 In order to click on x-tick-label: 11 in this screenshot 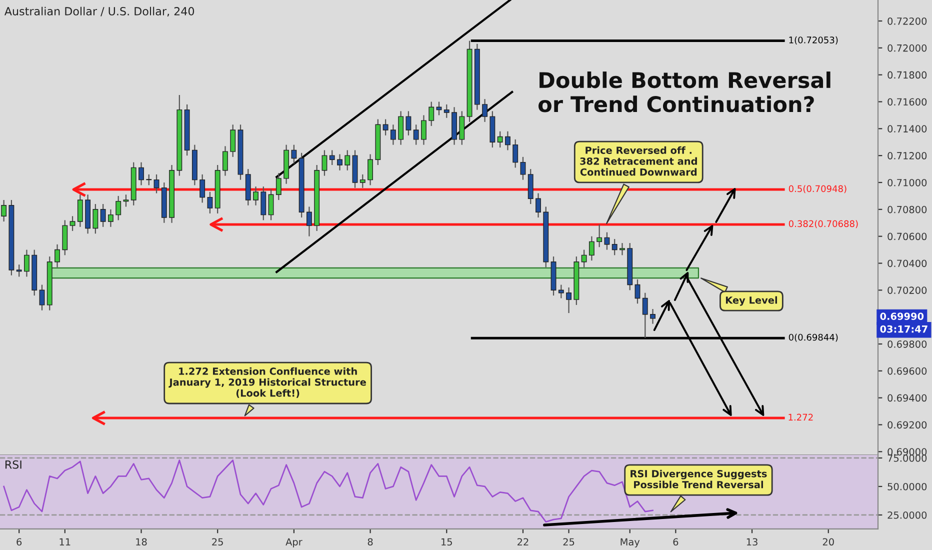, I will do `click(65, 542)`.